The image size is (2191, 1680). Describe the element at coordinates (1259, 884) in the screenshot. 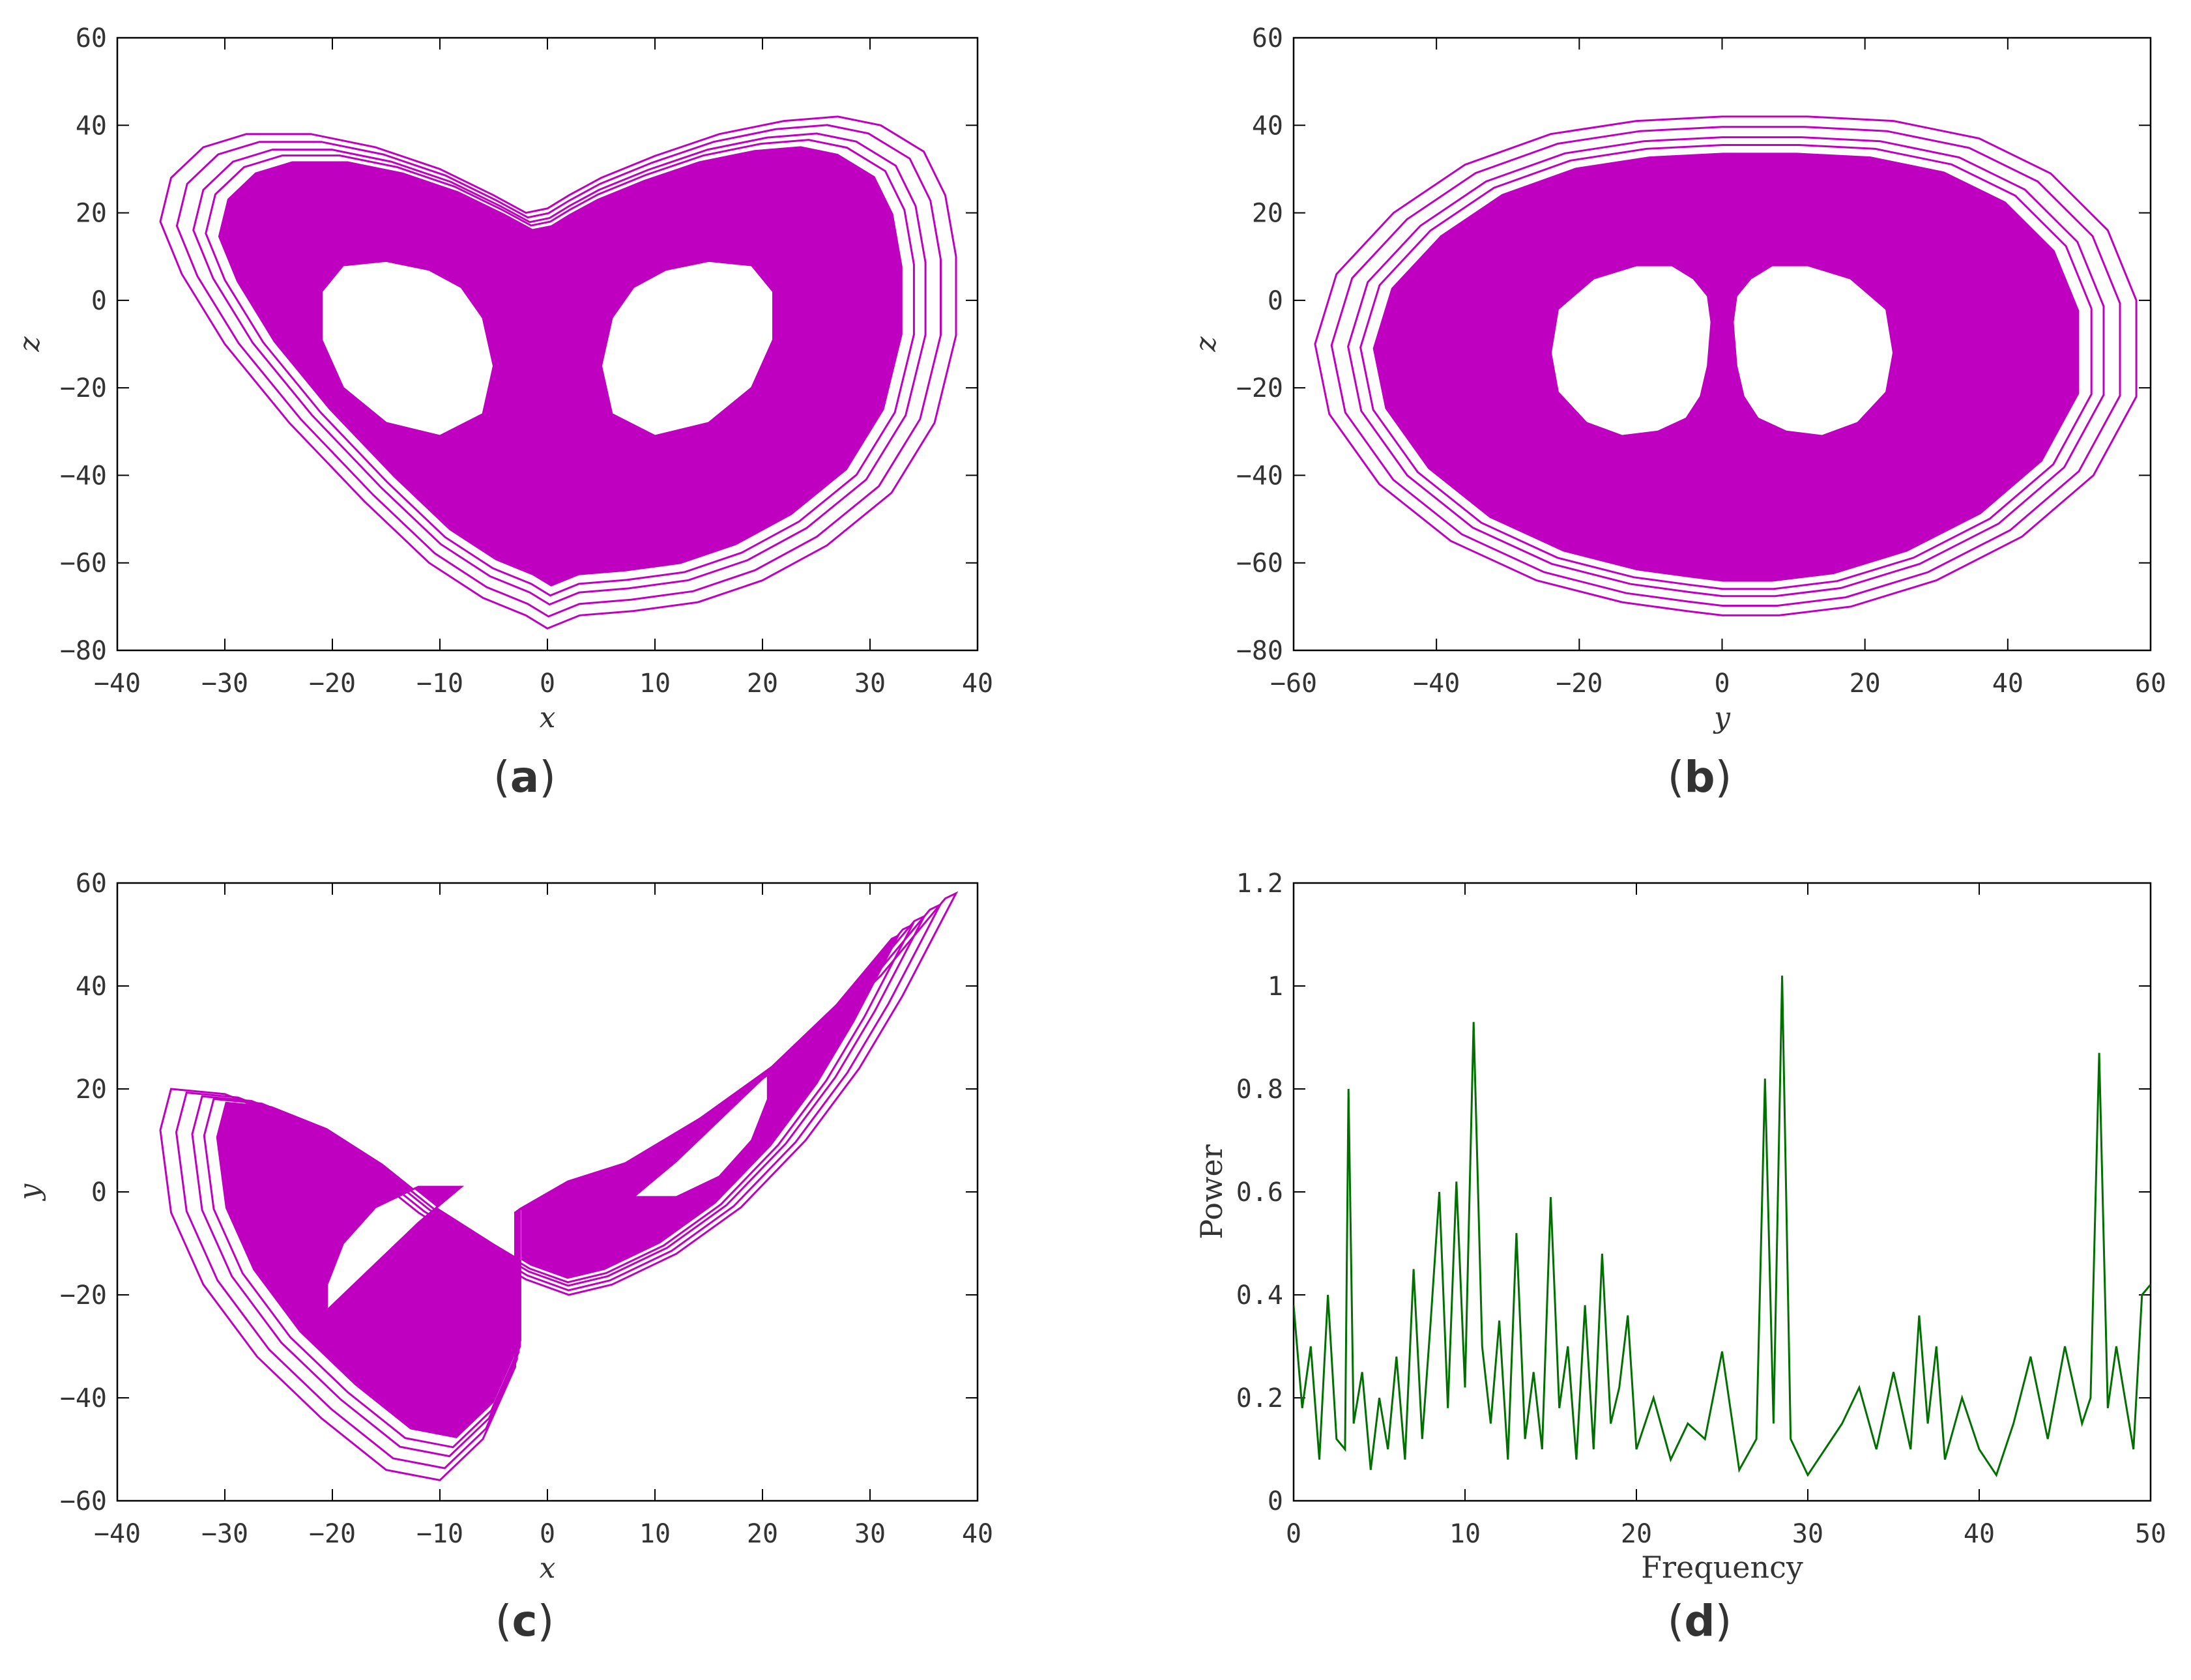

I see `y-tick-label: 1.2` at that location.